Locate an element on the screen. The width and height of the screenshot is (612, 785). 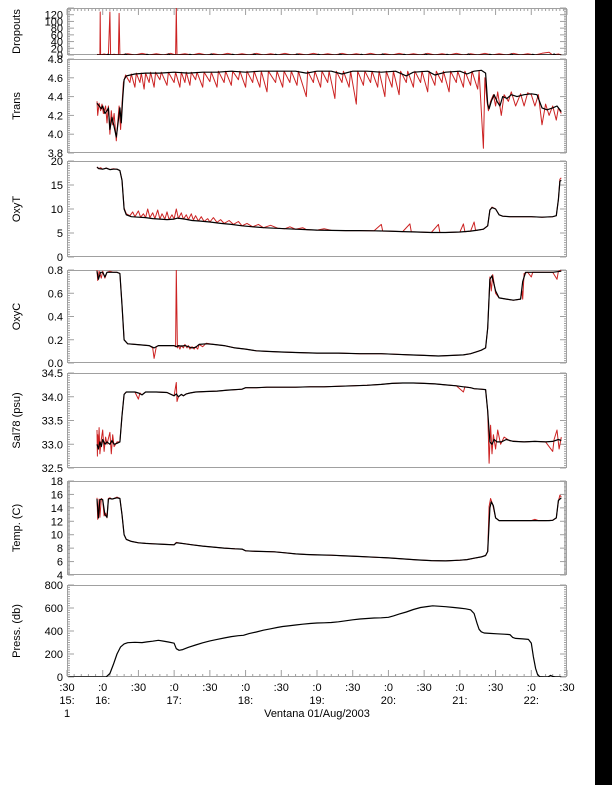
temp-axis-label: Temp. (C) is located at coordinates (17, 528).